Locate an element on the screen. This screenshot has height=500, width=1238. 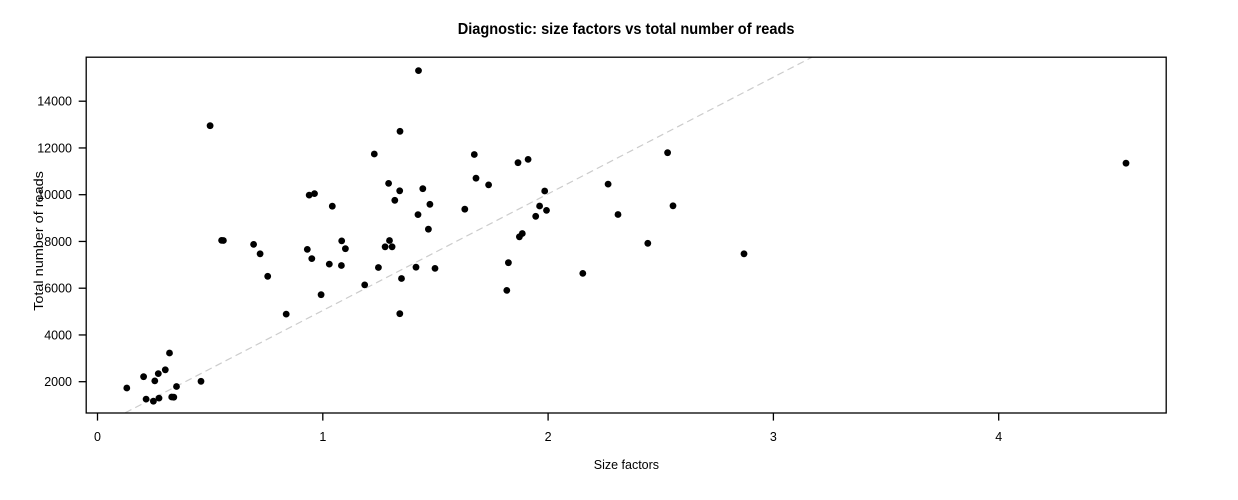
svg-text: 4 is located at coordinates (998, 437).